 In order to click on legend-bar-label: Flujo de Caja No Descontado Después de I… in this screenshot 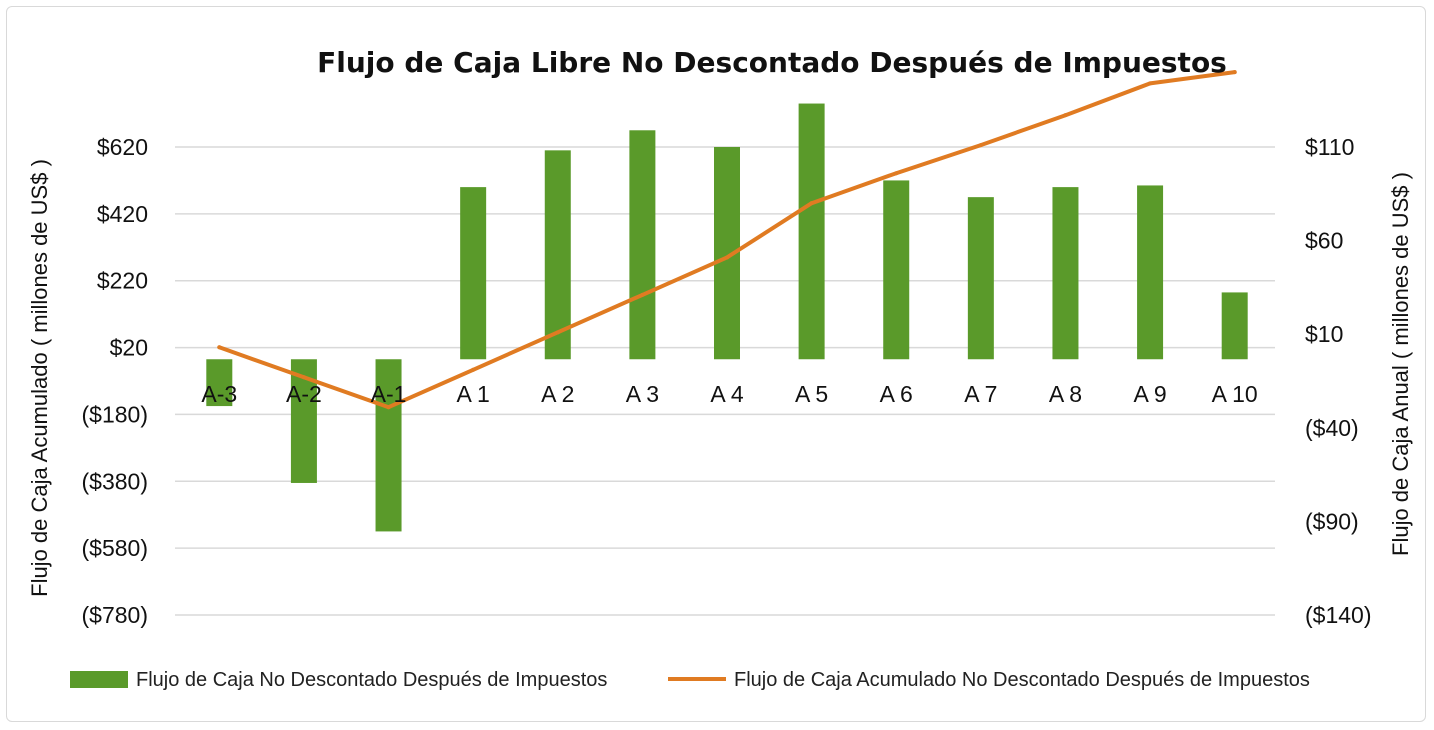, I will do `click(371, 680)`.